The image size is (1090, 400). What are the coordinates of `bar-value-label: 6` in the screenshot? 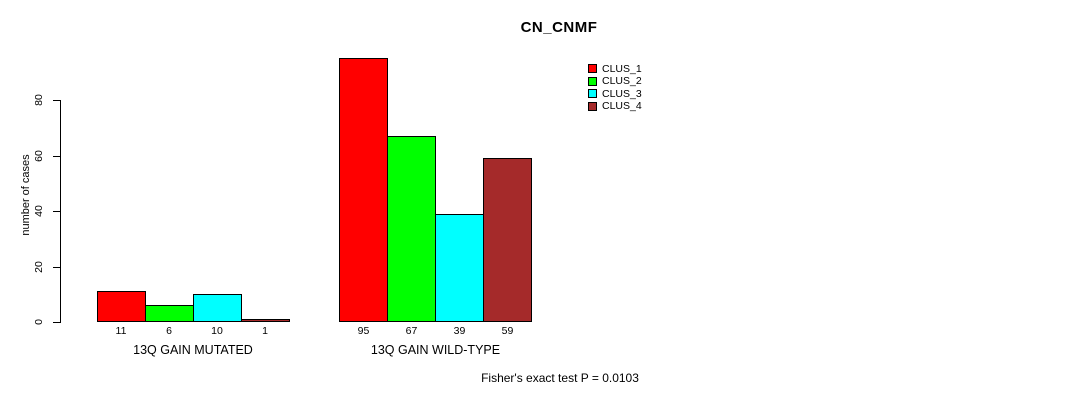 It's located at (169, 331).